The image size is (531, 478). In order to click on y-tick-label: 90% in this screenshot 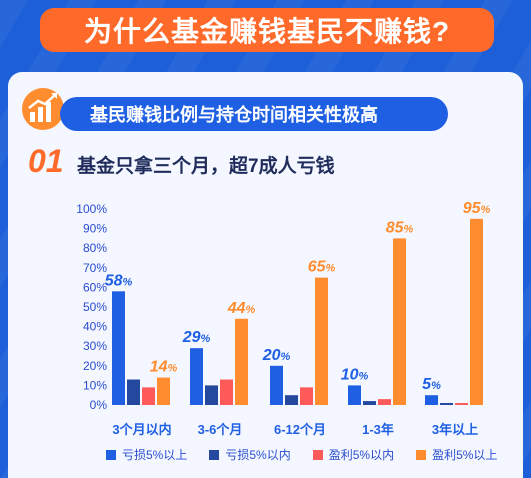, I will do `click(95, 229)`.